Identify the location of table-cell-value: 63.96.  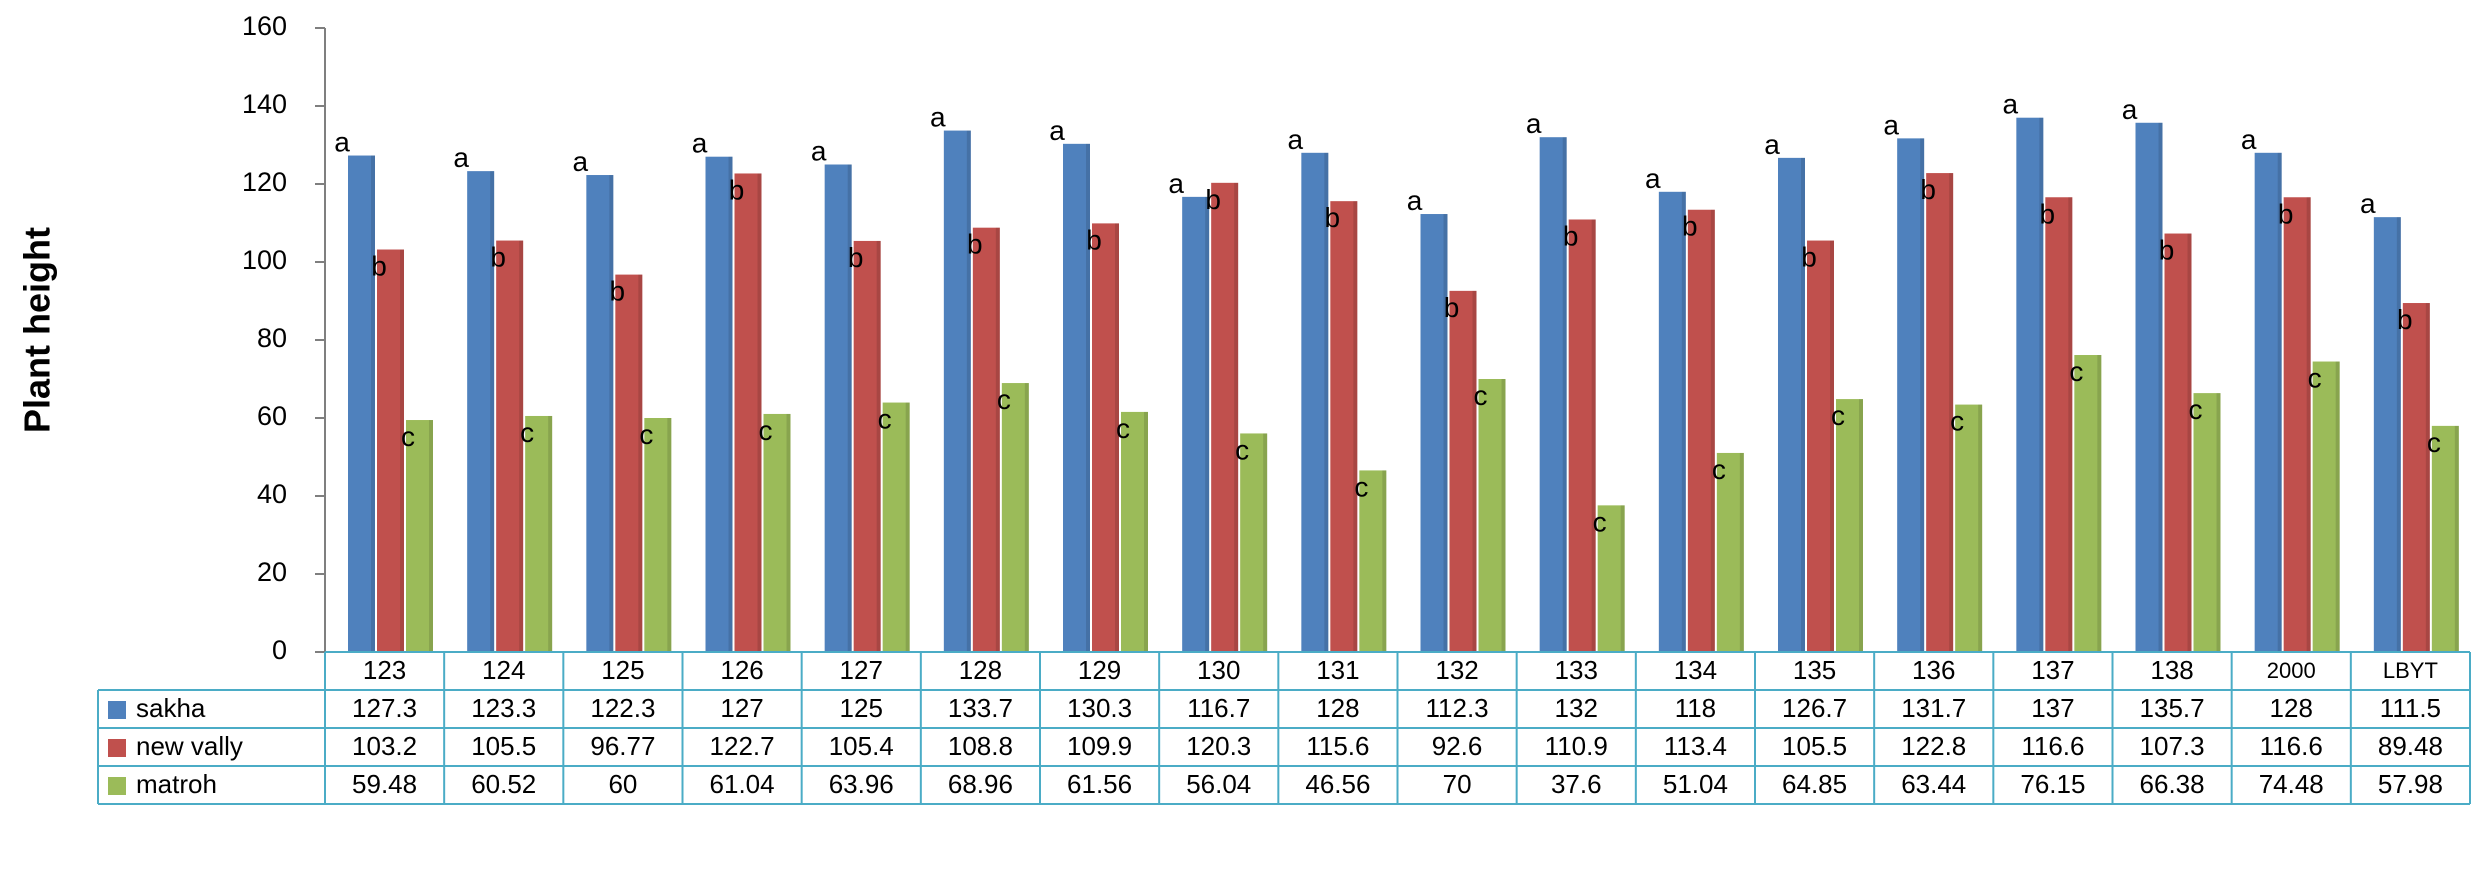
(861, 784).